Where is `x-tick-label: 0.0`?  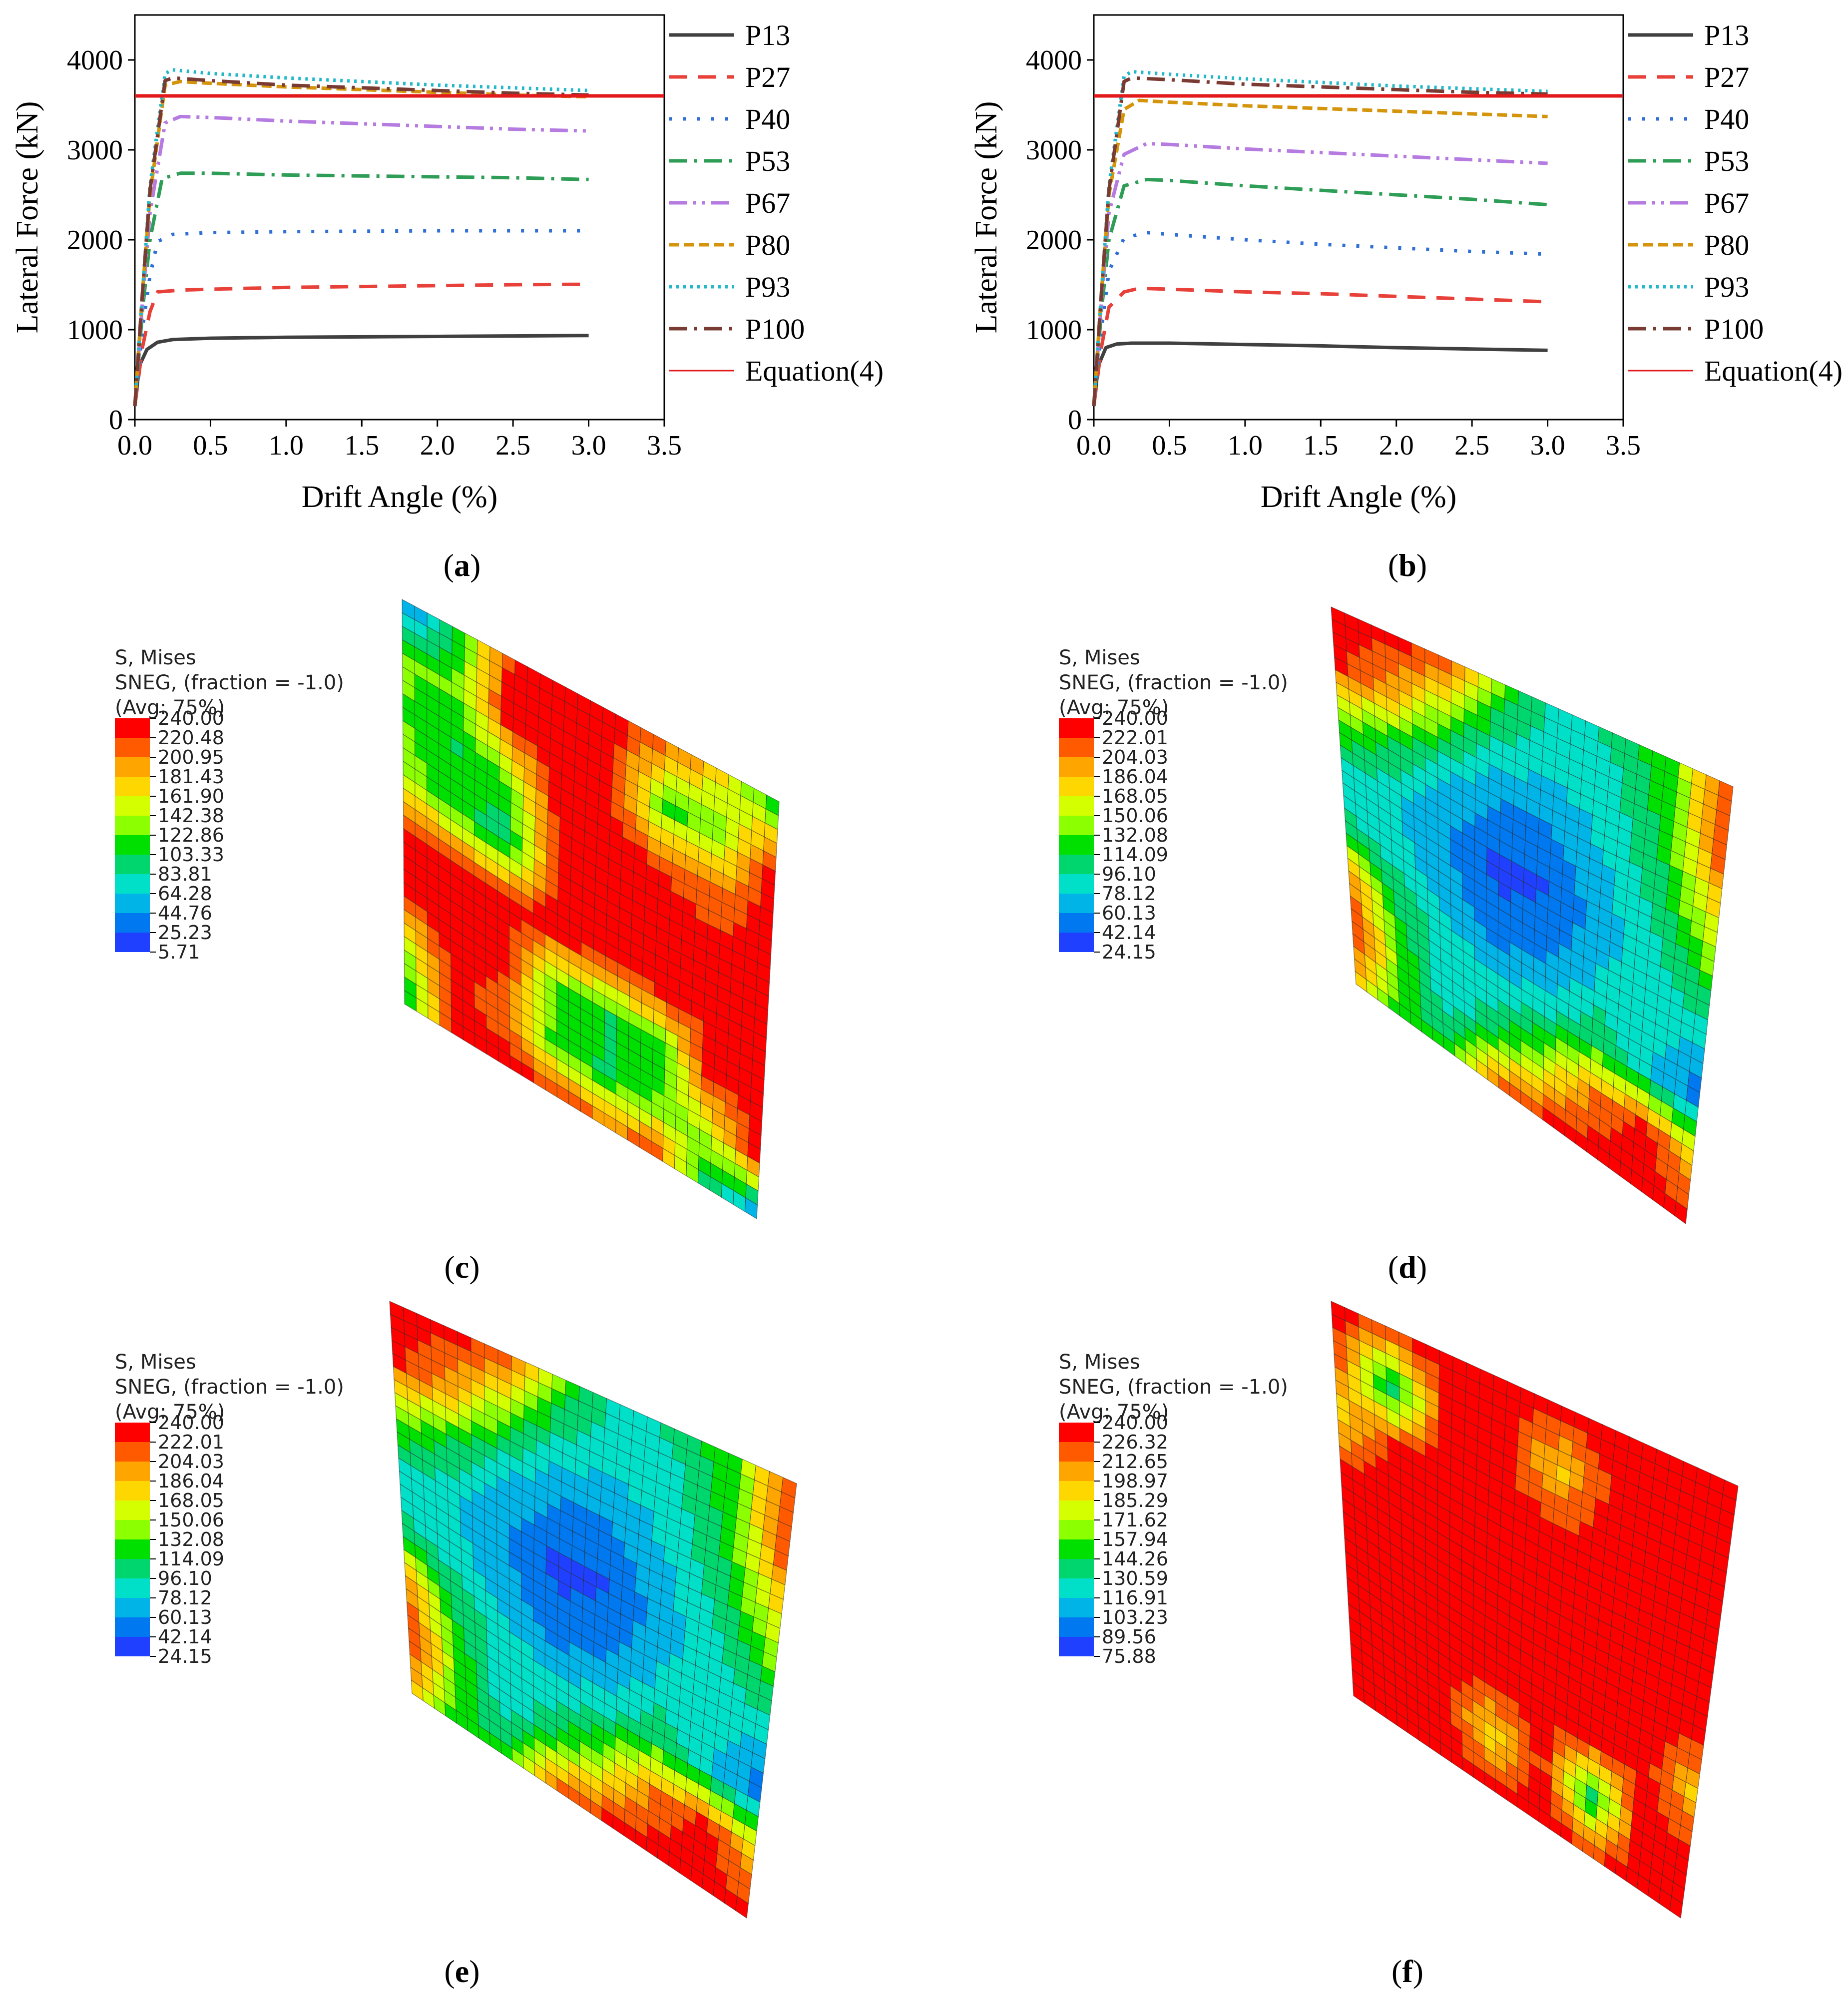 x-tick-label: 0.0 is located at coordinates (134, 445).